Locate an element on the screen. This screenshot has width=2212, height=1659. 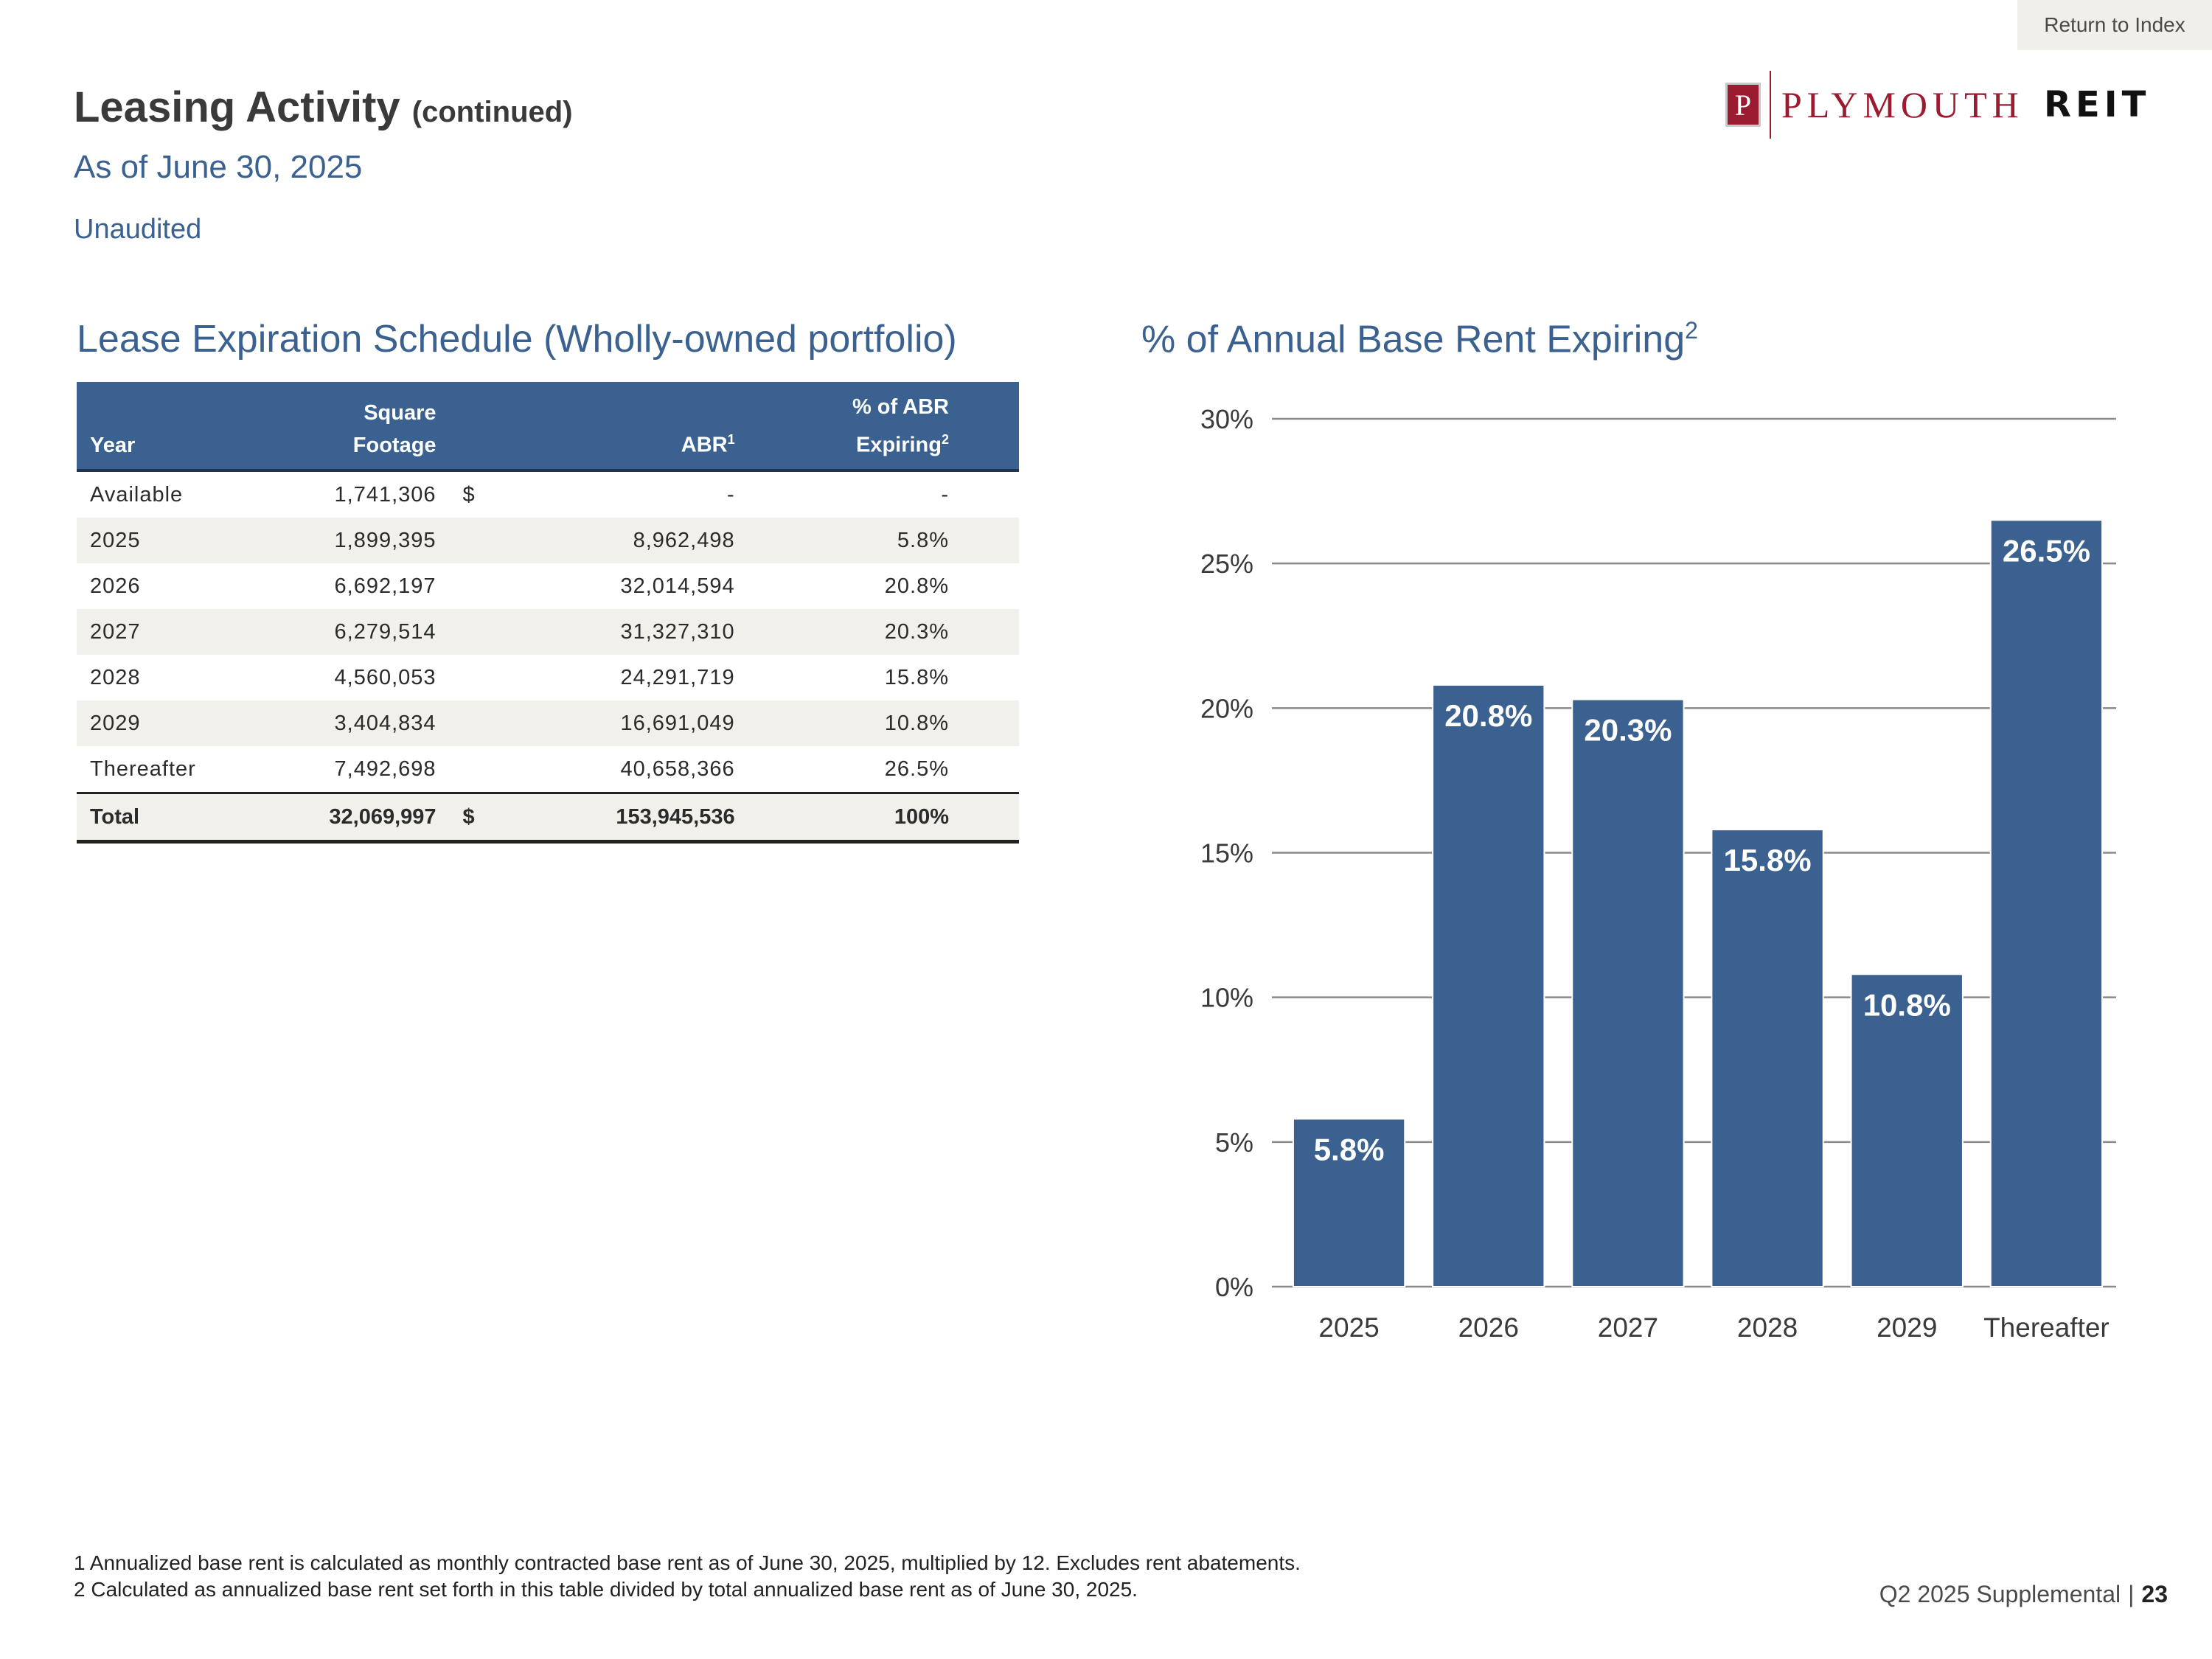
page-title-suffix: (continued) is located at coordinates (492, 112).